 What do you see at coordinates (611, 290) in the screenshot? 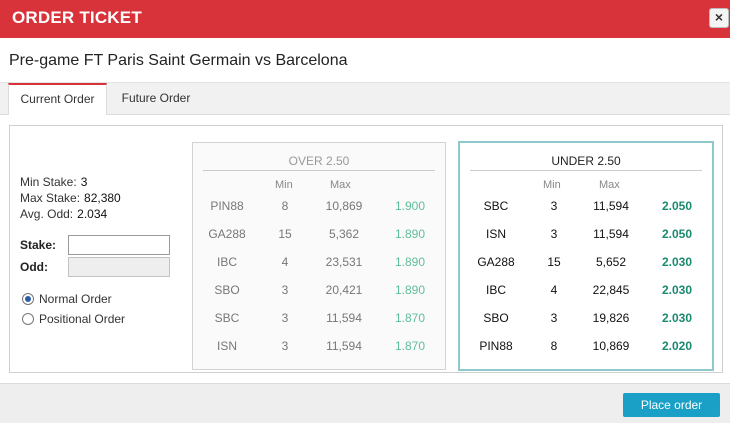
I see `under-max: 22,845` at bounding box center [611, 290].